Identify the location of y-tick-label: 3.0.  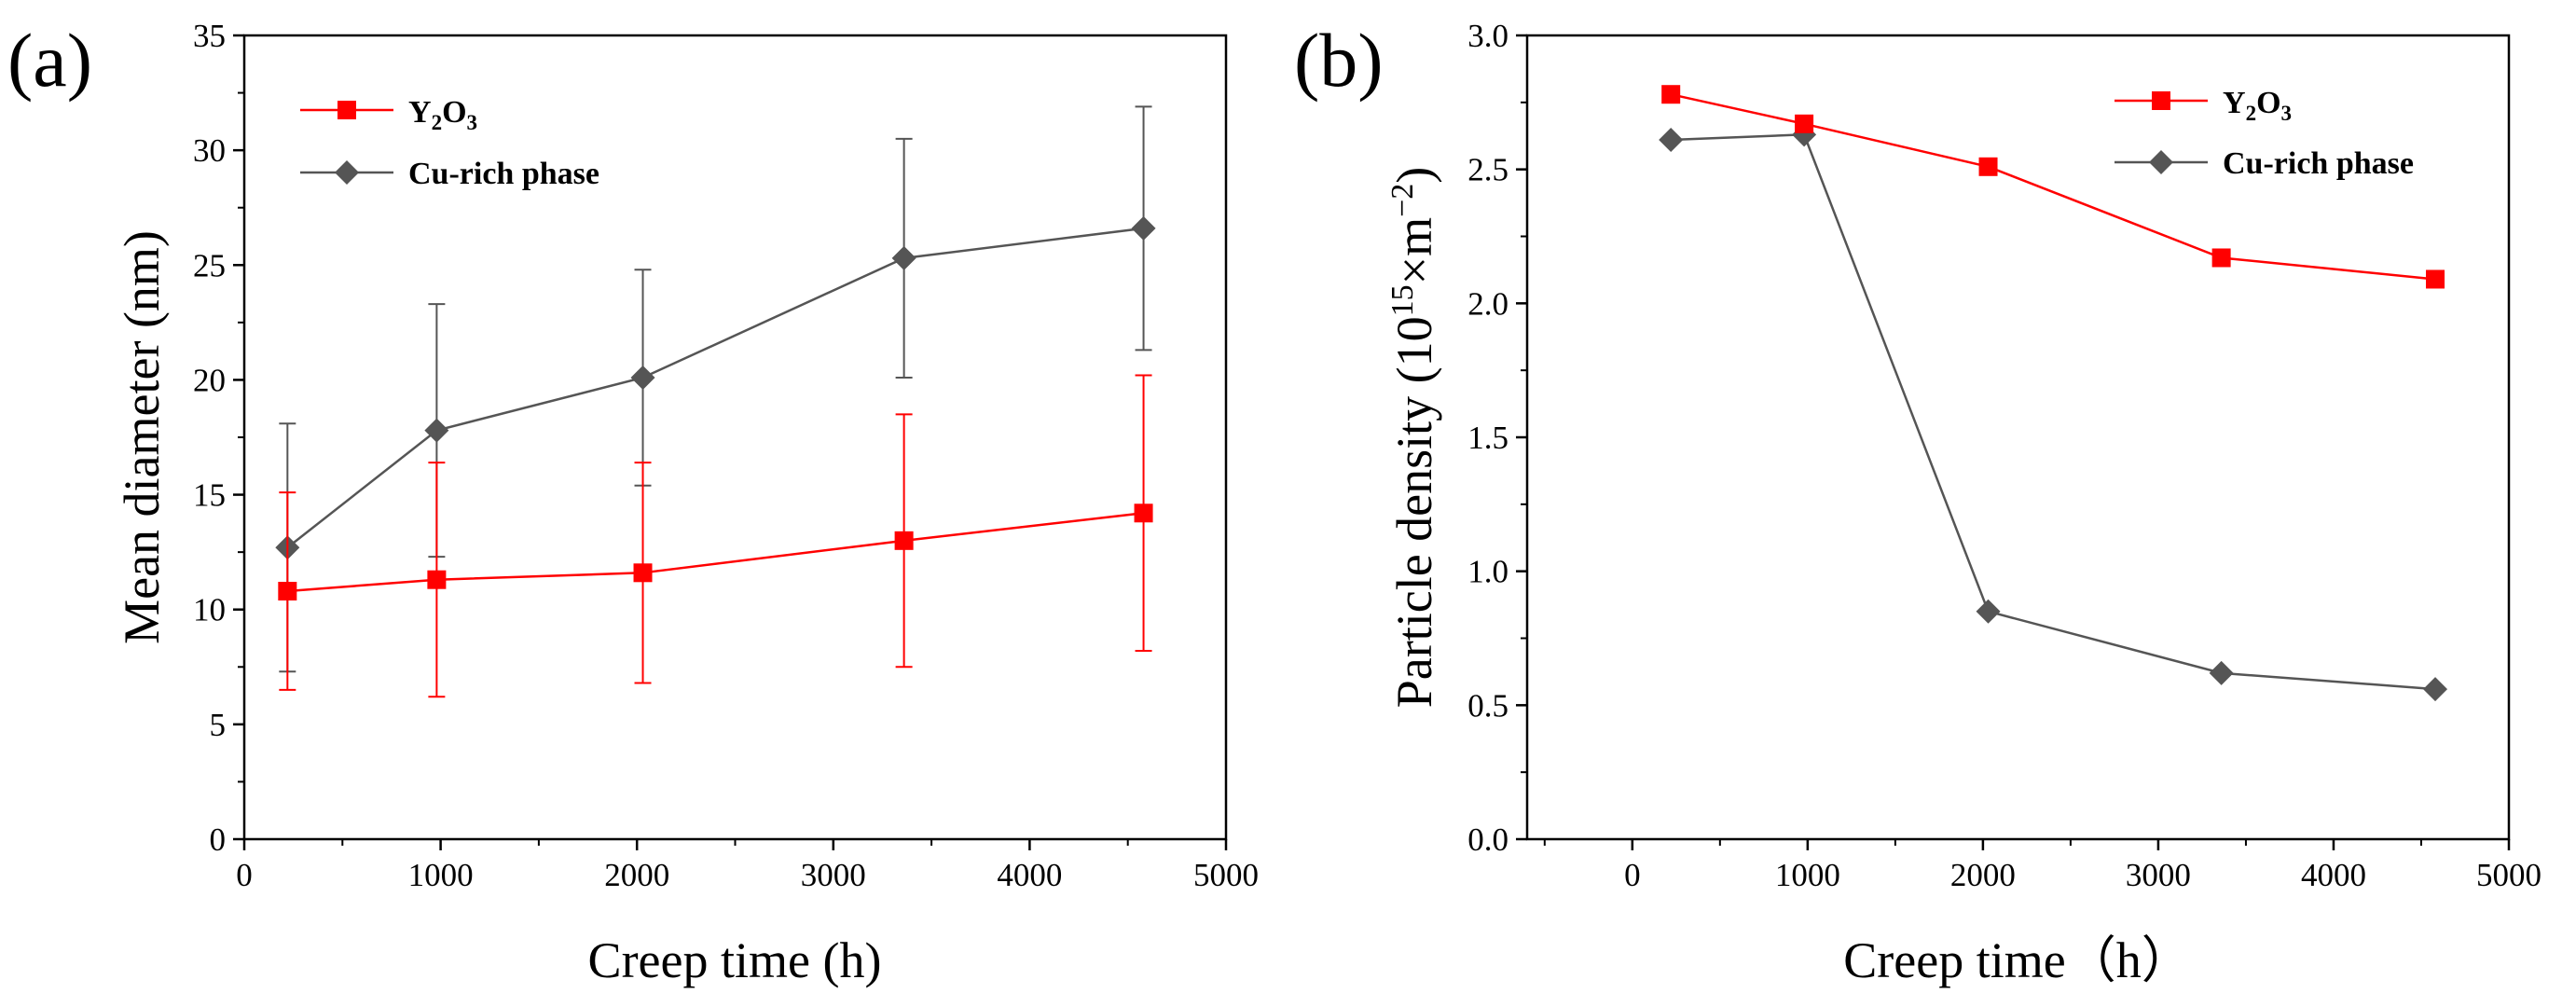
(1487, 36).